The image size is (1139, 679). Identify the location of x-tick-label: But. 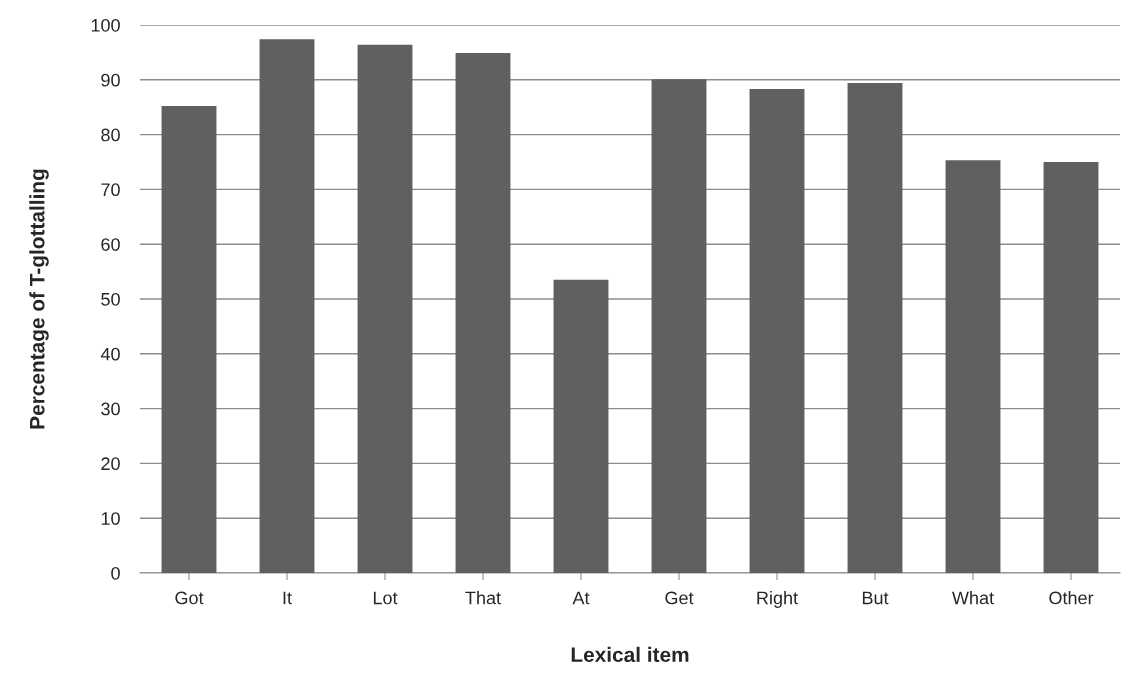
(875, 598).